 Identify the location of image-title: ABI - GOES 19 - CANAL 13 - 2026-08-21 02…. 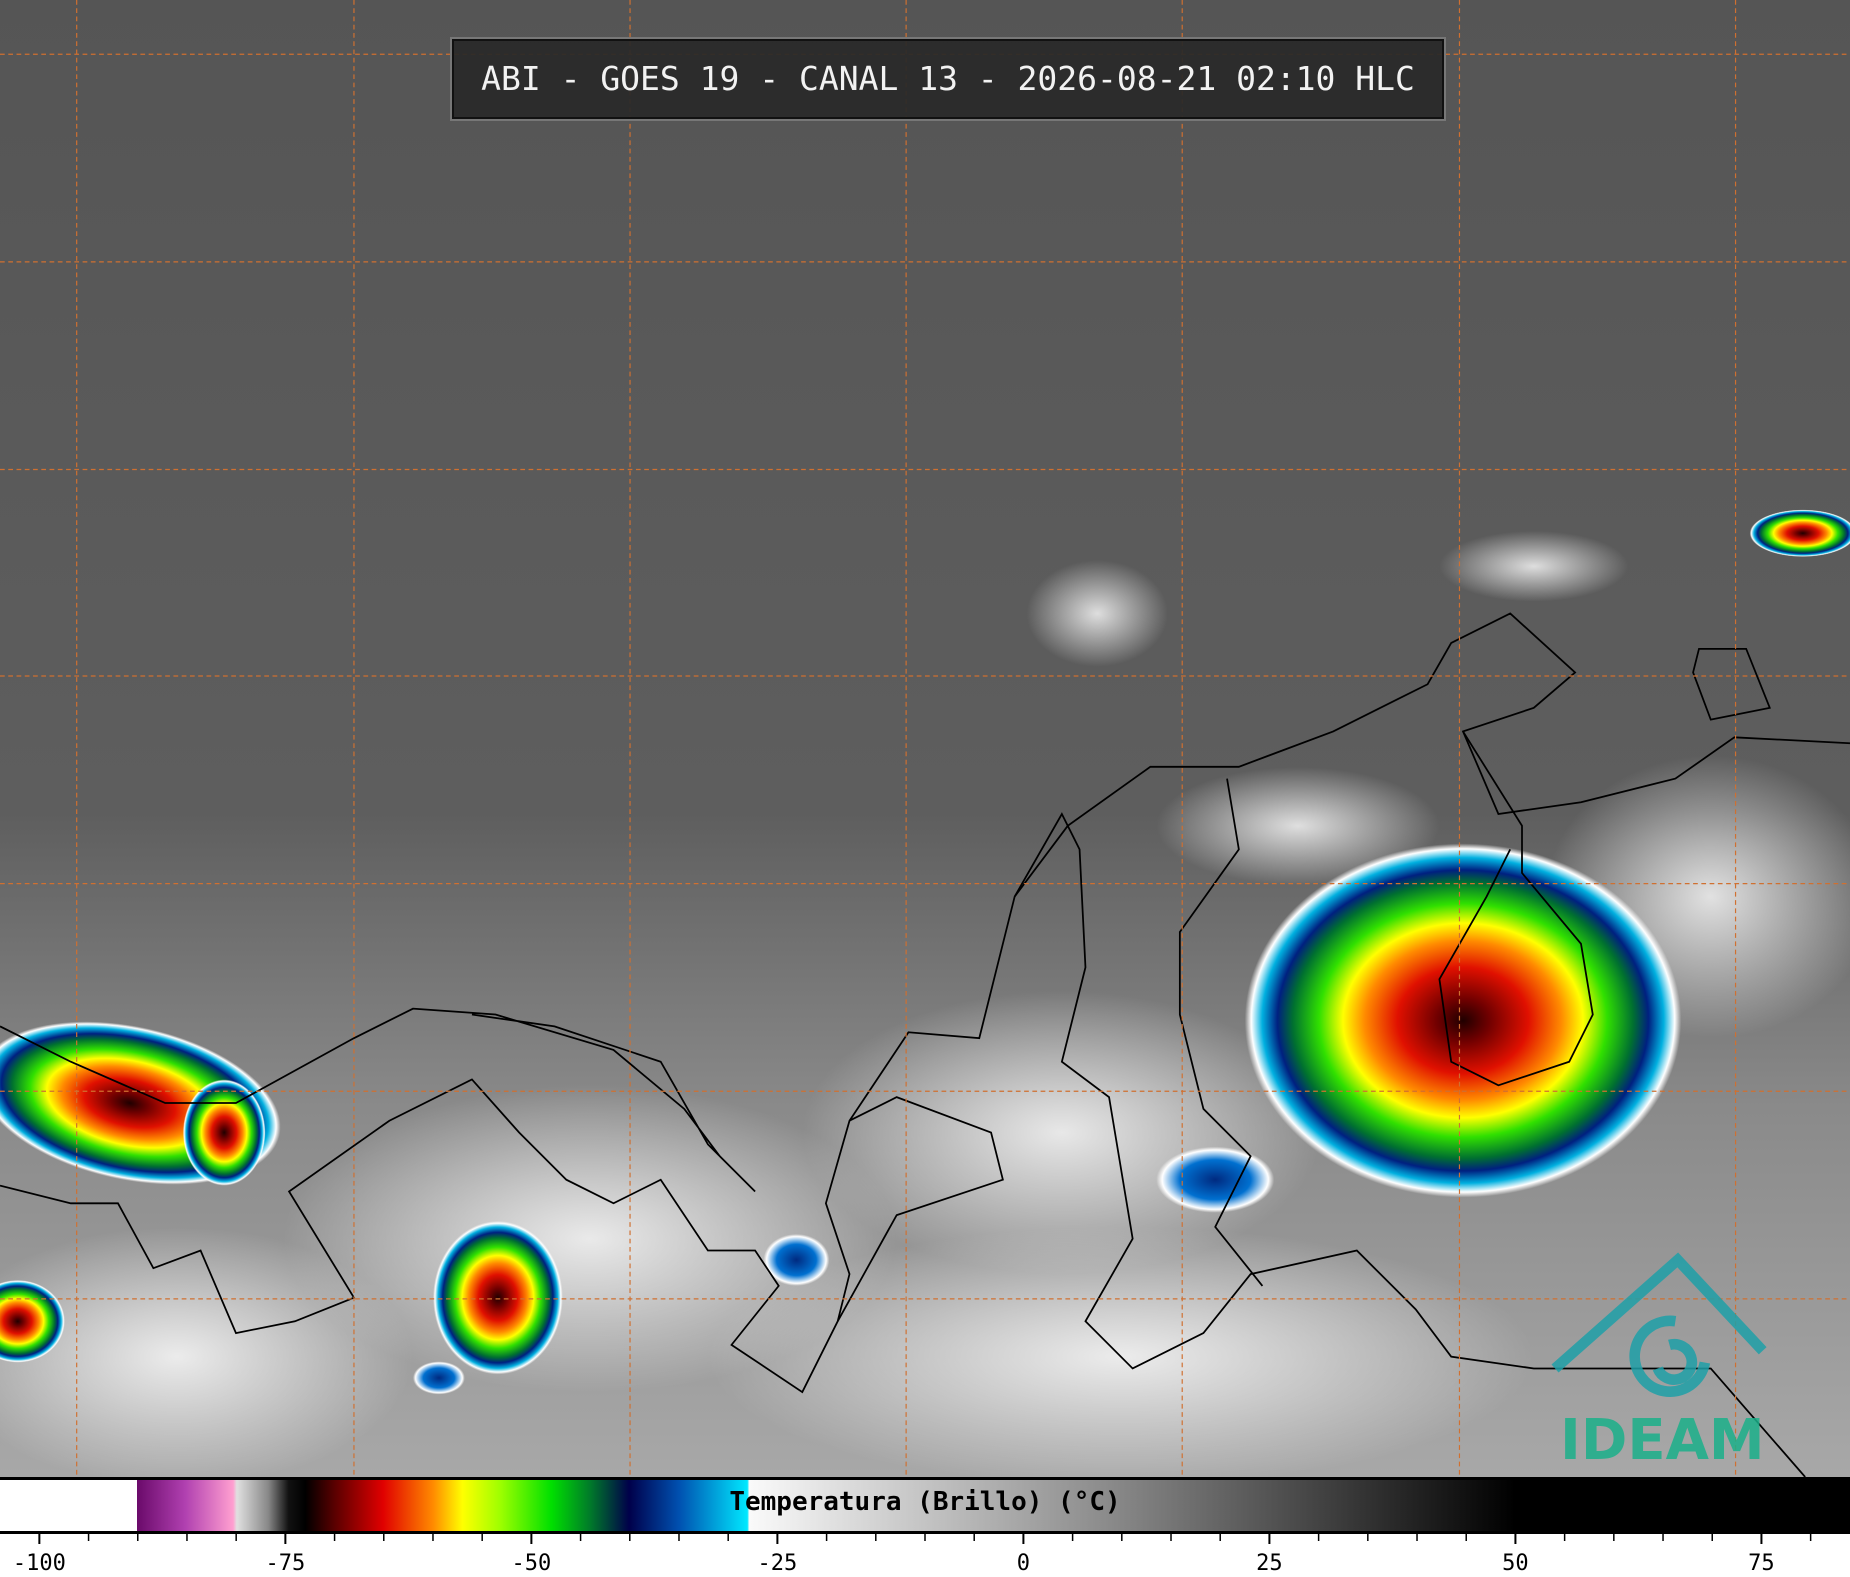
(948, 79).